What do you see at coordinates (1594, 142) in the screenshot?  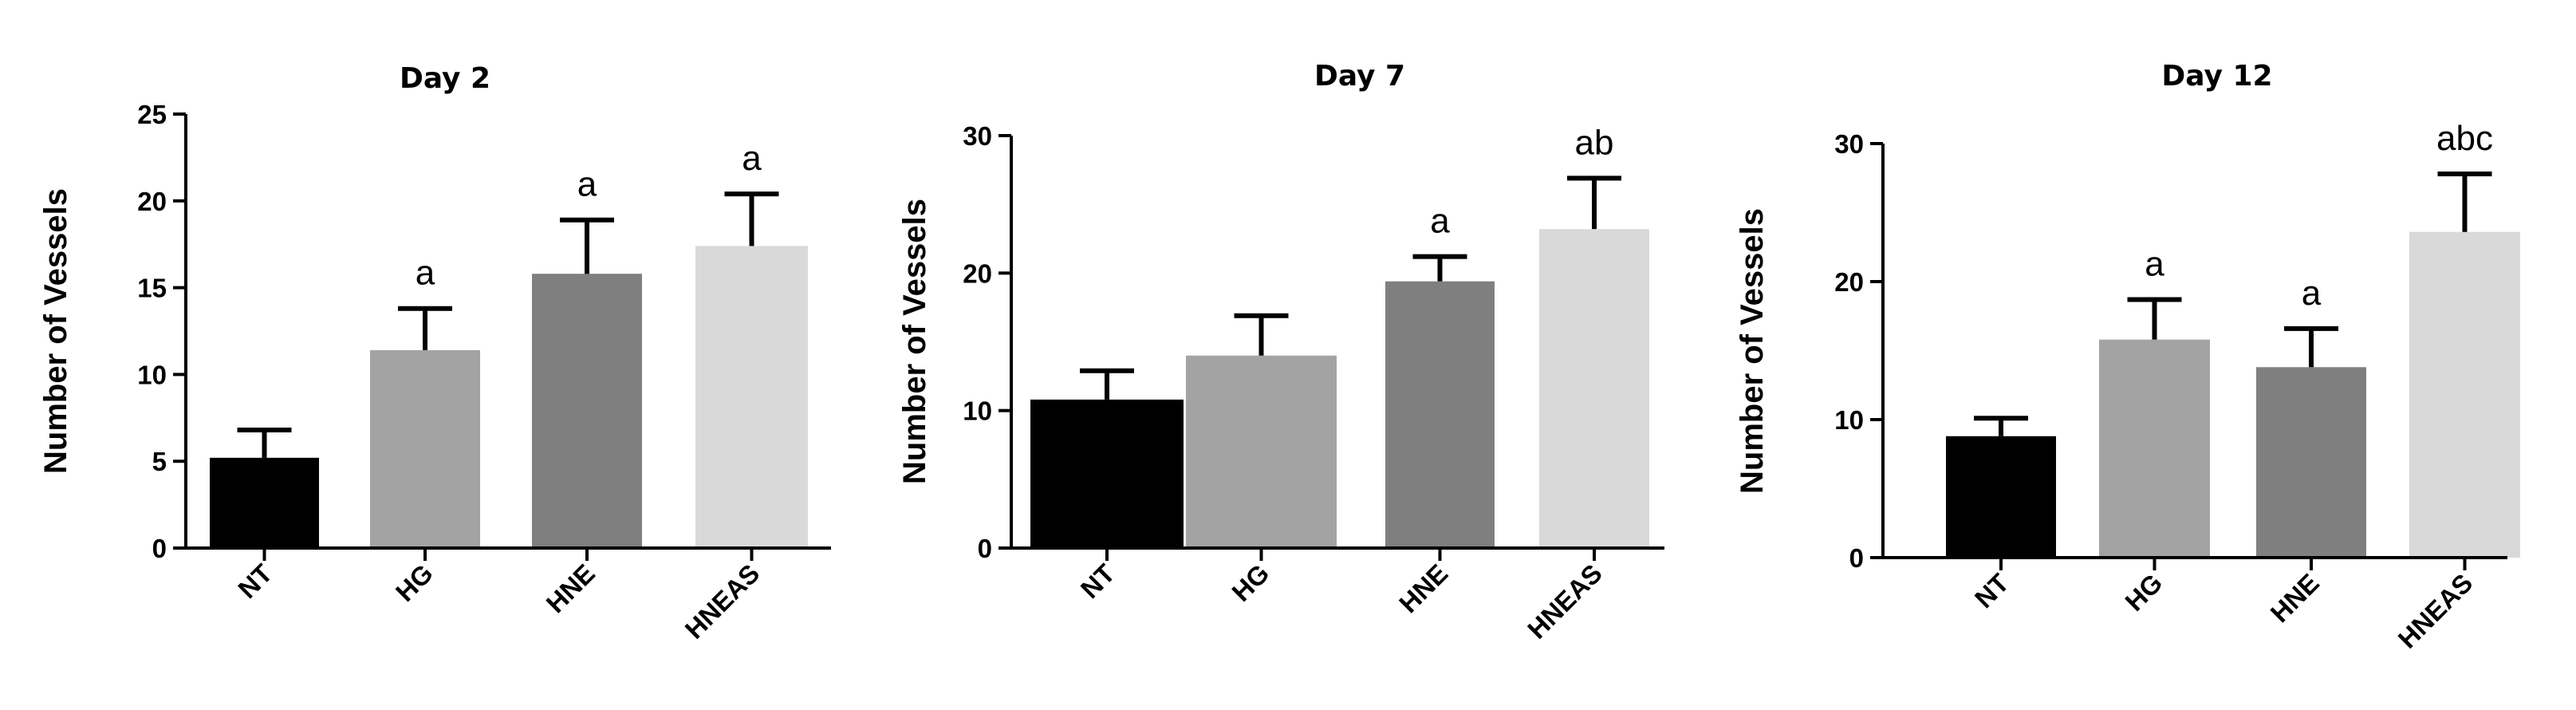 I see `panel-2-annotation-hneas: ab` at bounding box center [1594, 142].